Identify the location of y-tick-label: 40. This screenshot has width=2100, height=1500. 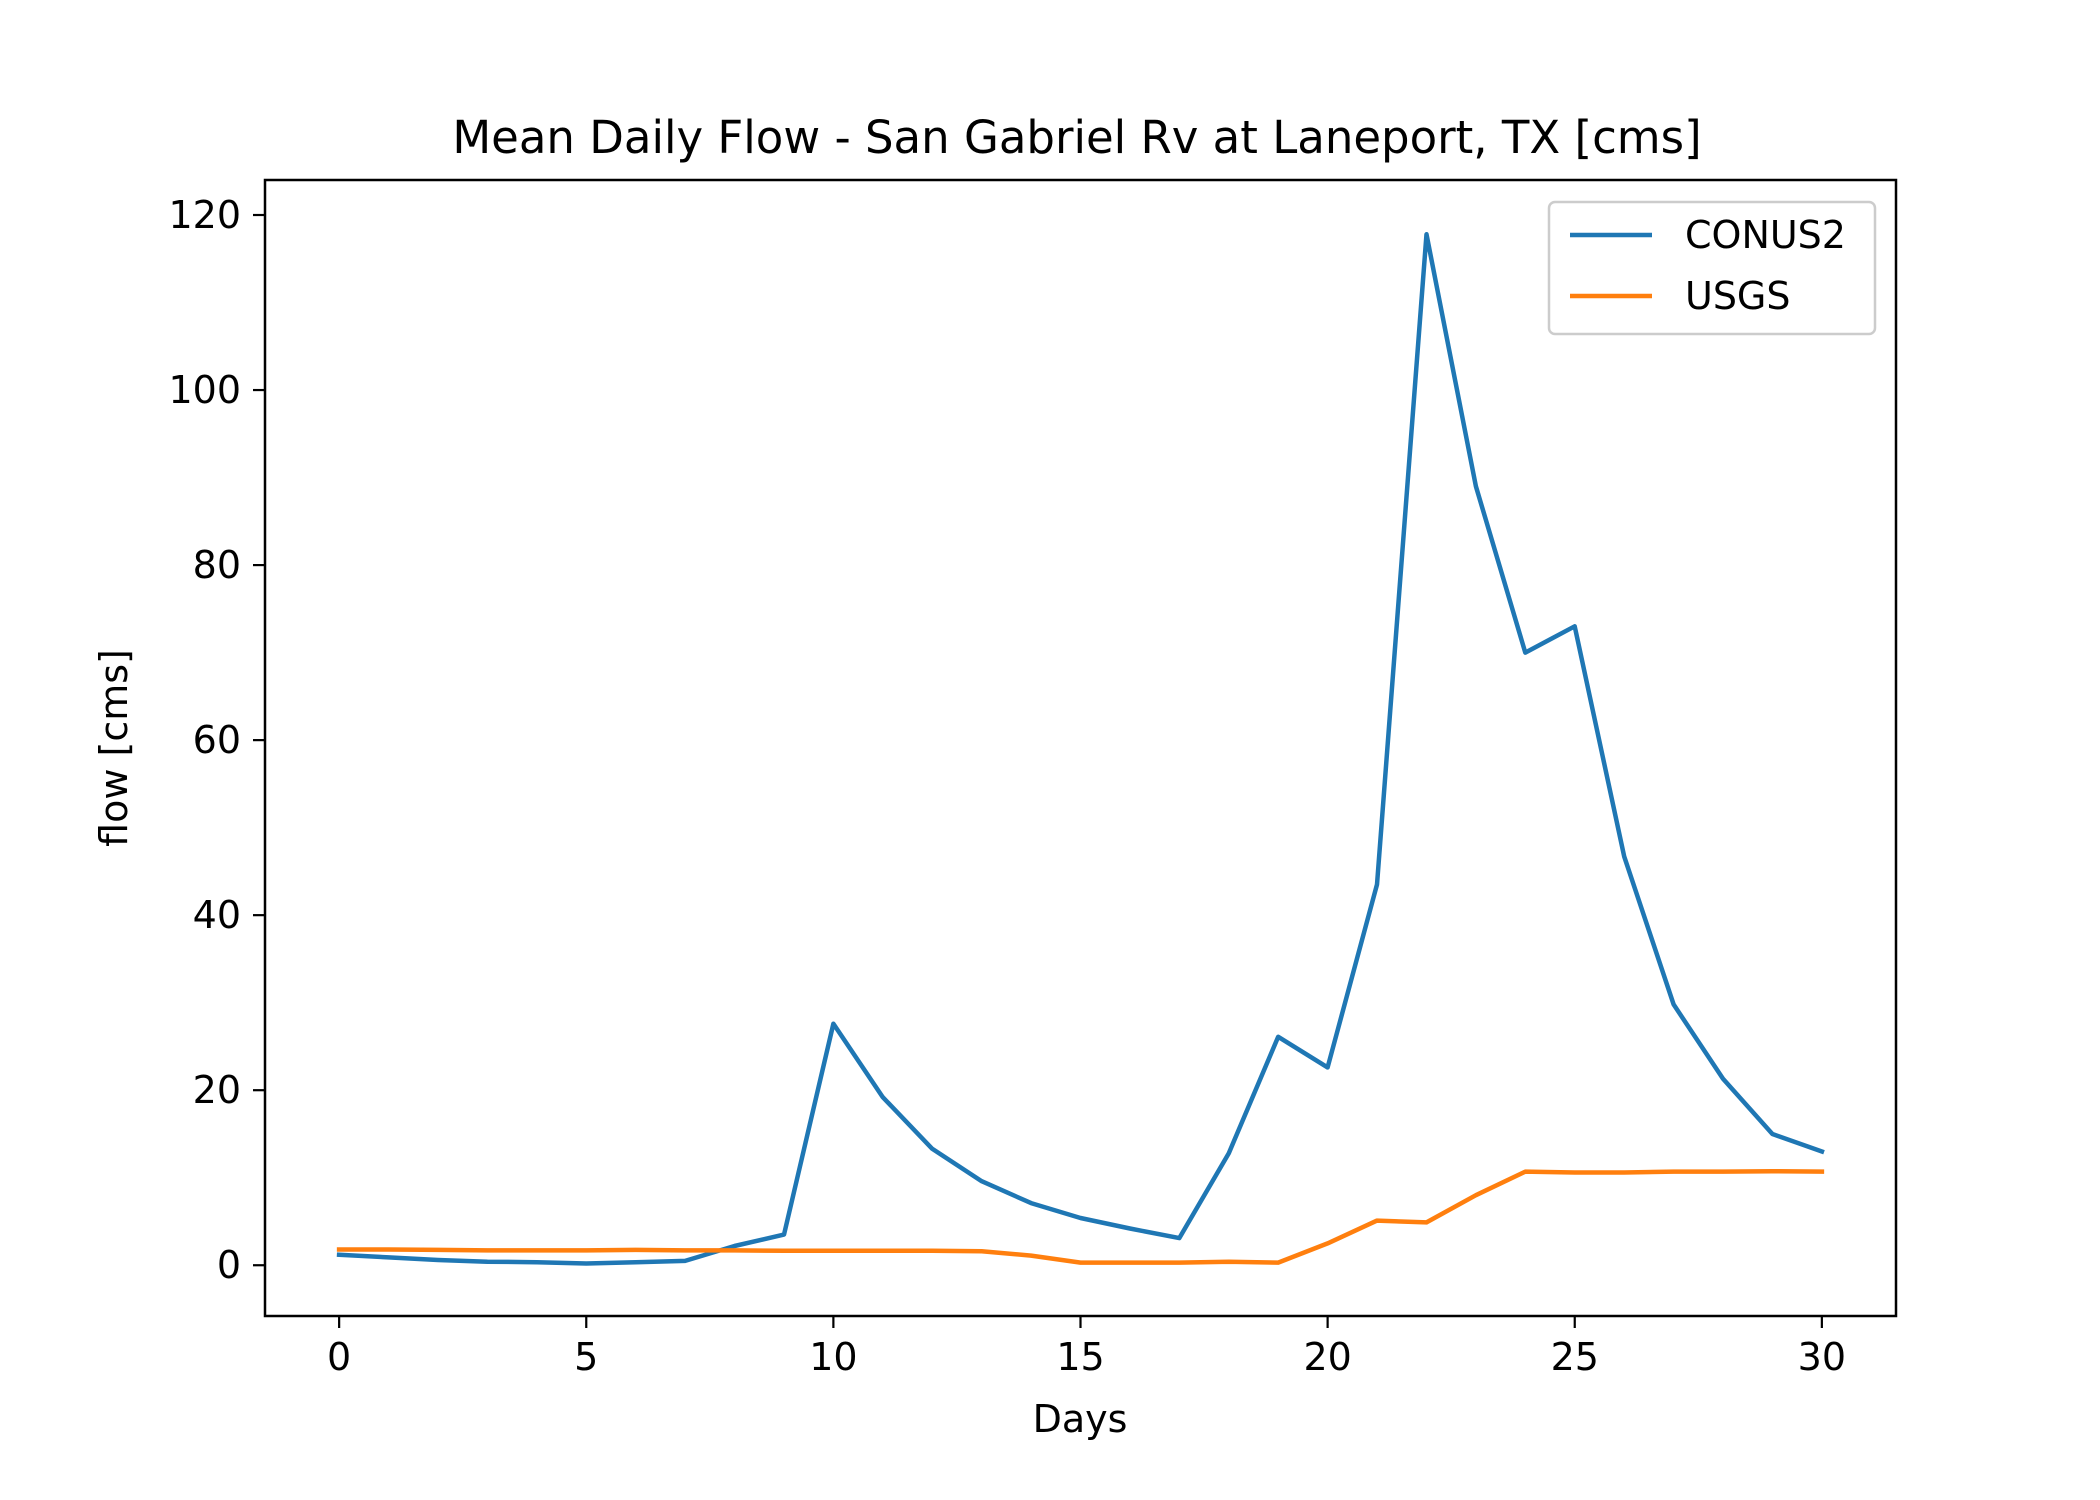
(217, 915).